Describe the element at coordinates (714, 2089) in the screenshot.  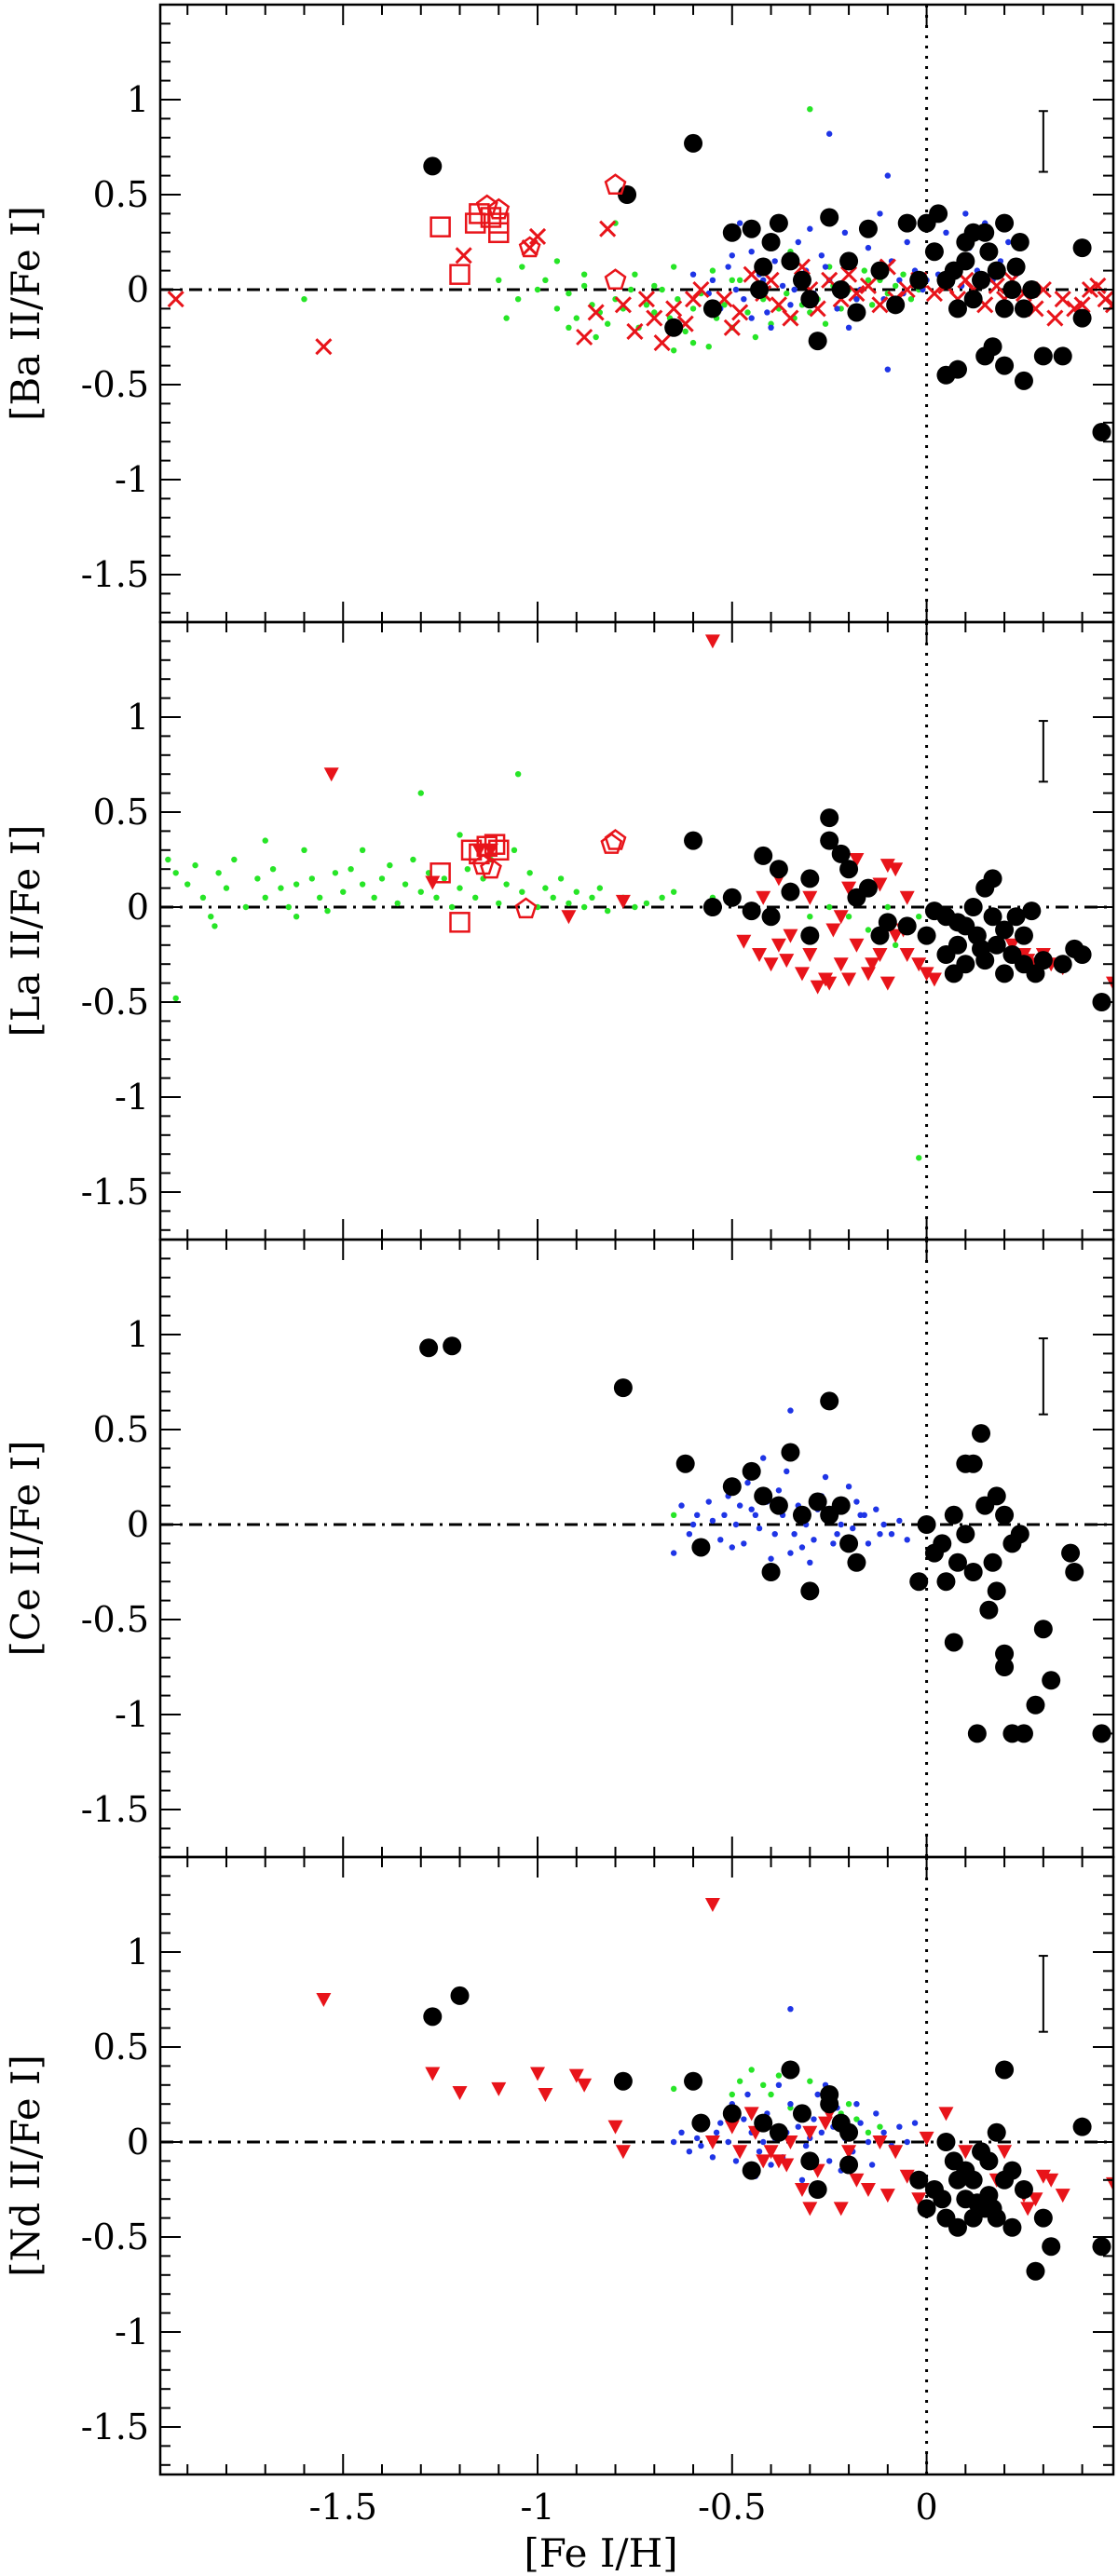
I see `markers` at that location.